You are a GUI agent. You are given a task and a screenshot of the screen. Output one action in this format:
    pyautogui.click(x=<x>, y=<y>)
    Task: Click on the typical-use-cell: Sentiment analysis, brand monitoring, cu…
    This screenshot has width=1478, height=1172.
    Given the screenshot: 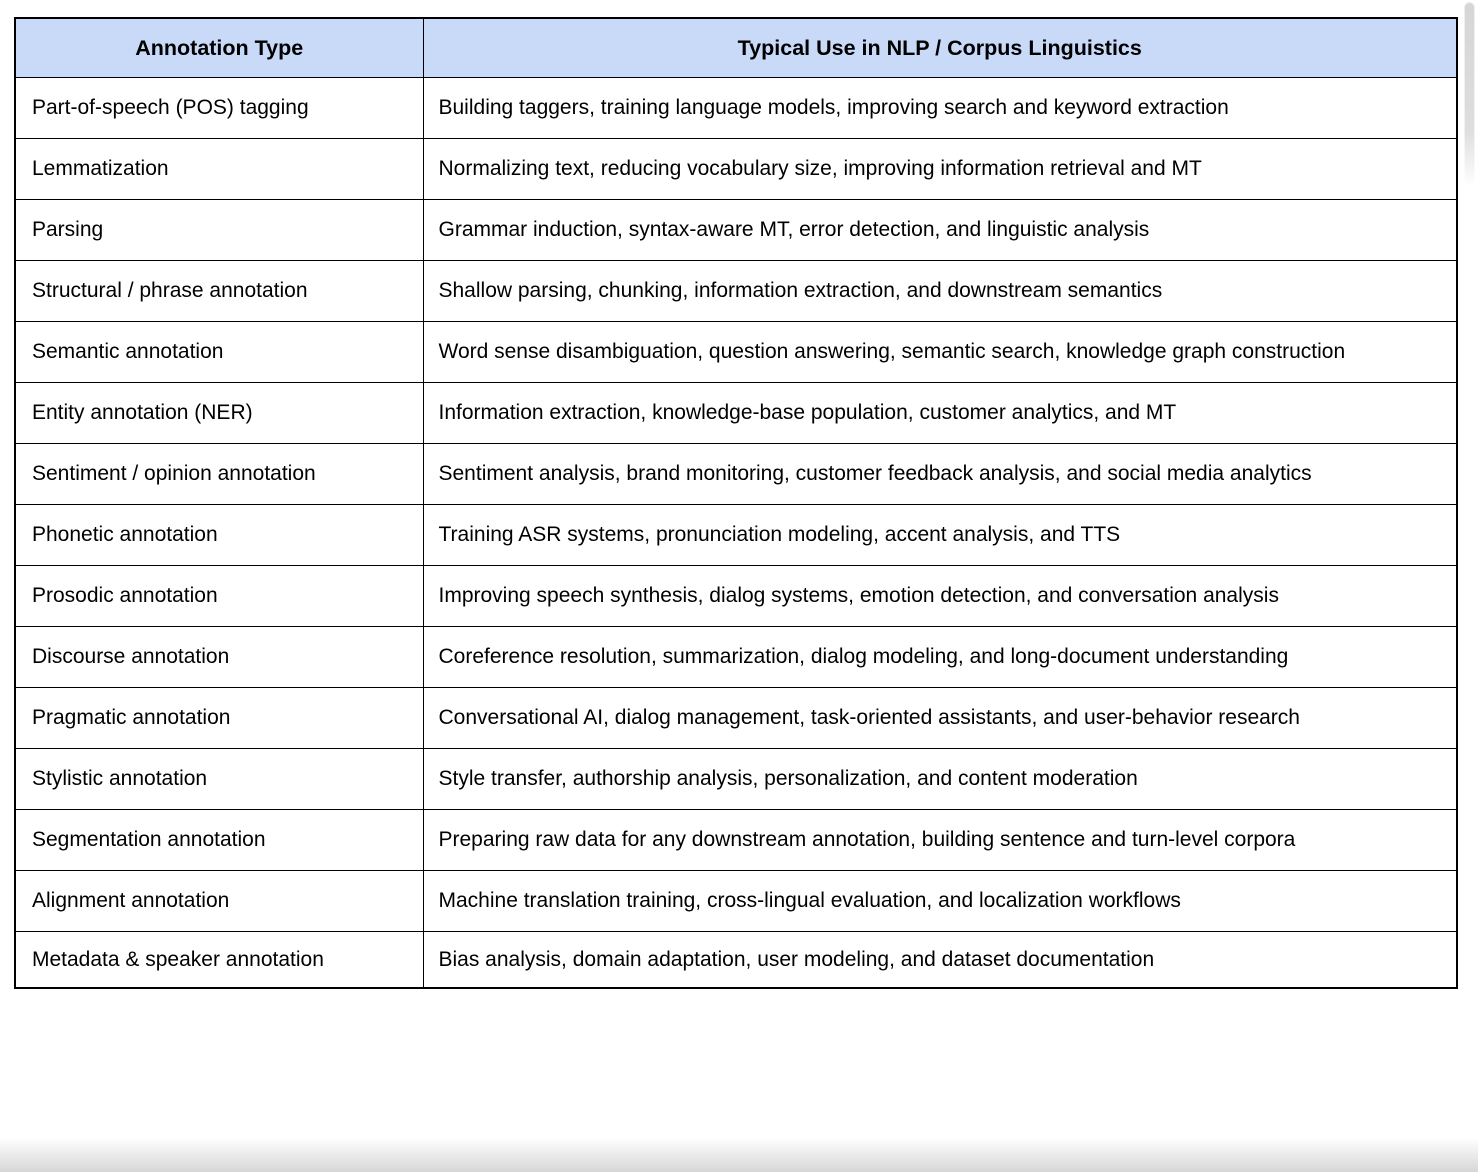 What is the action you would take?
    pyautogui.click(x=940, y=474)
    